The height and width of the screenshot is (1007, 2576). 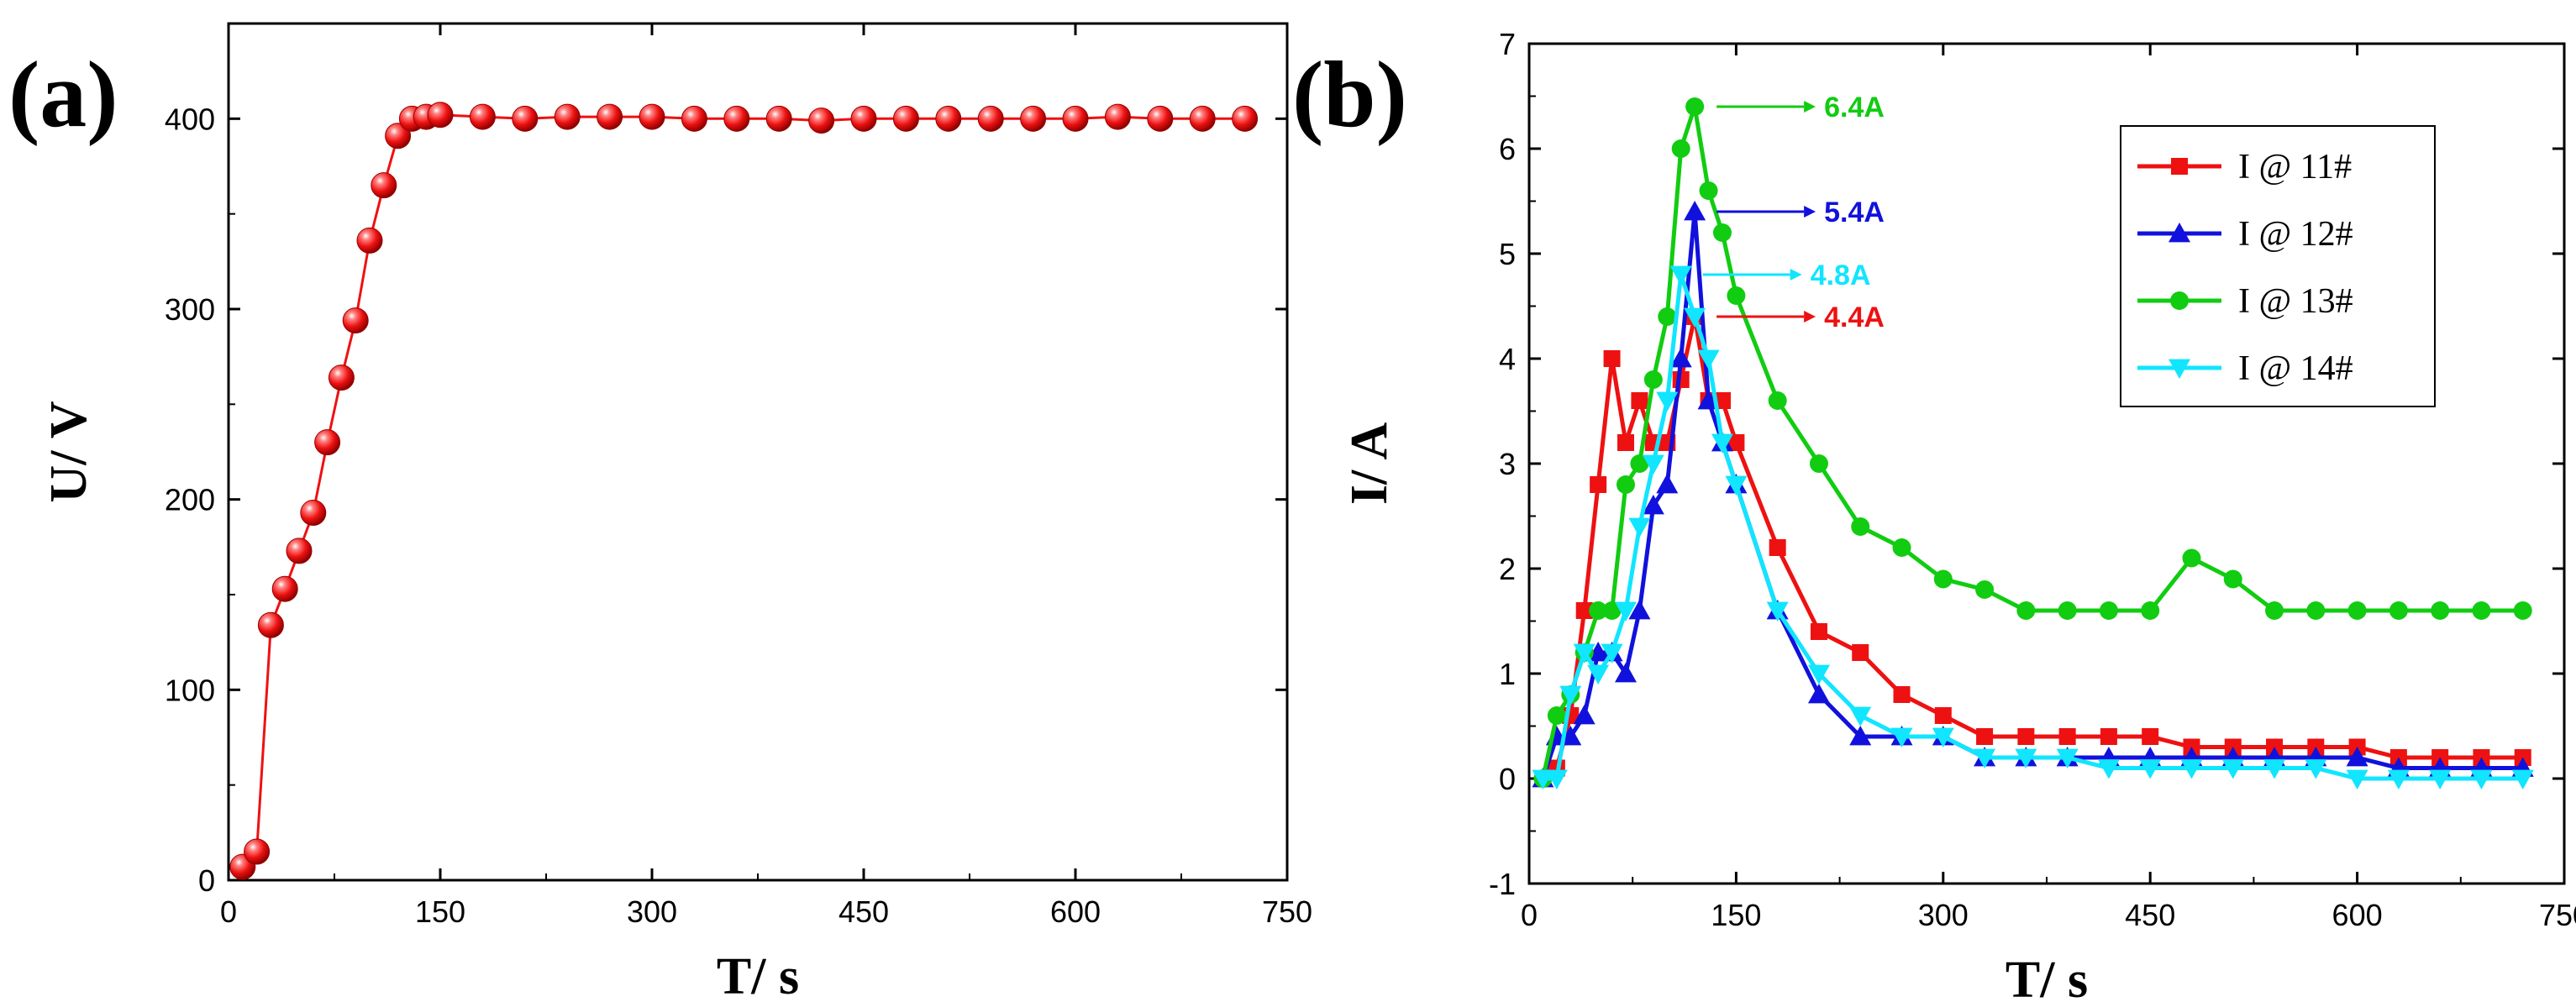 What do you see at coordinates (1507, 464) in the screenshot?
I see `y-tick-label: 3` at bounding box center [1507, 464].